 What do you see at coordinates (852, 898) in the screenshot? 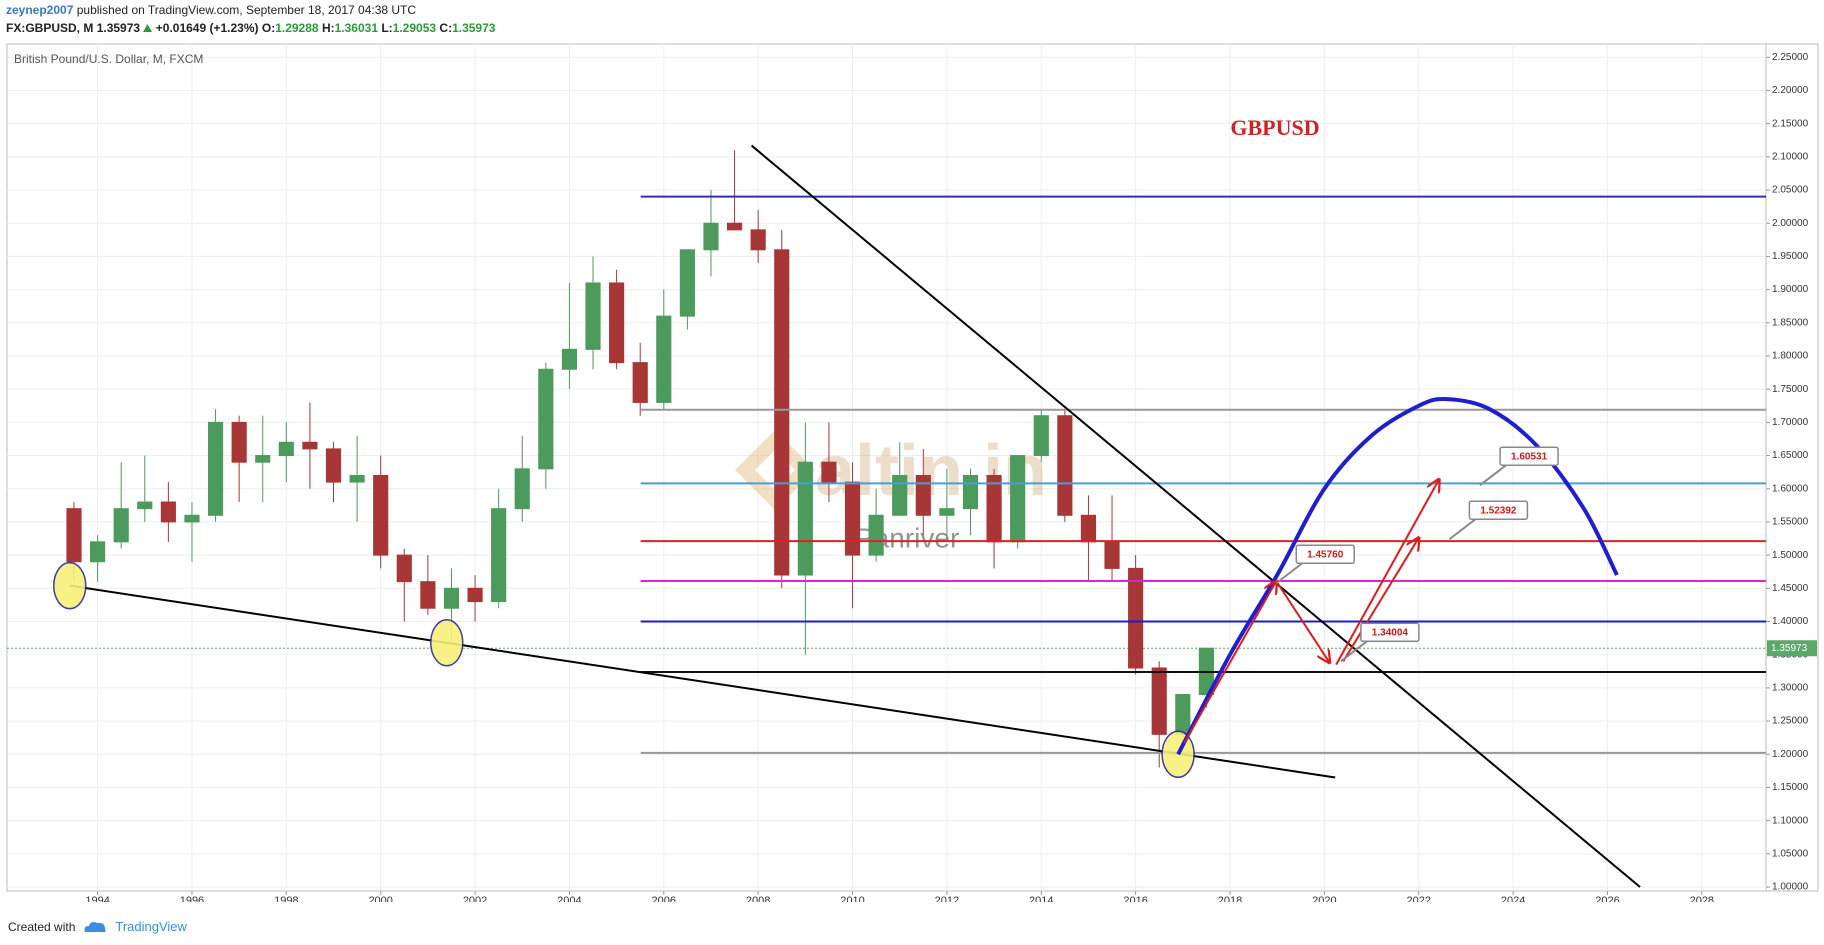
I see `x-tick-label: 2010` at bounding box center [852, 898].